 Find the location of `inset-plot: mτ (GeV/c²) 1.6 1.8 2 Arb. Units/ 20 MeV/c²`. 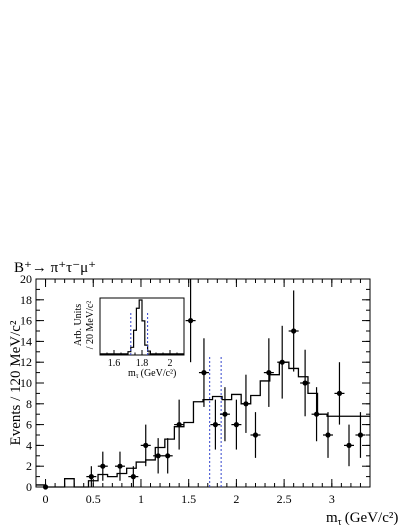

inset-plot: mτ (GeV/c²) 1.6 1.8 2 Arb. Units/ 20 MeV/c² is located at coordinates (129, 338).